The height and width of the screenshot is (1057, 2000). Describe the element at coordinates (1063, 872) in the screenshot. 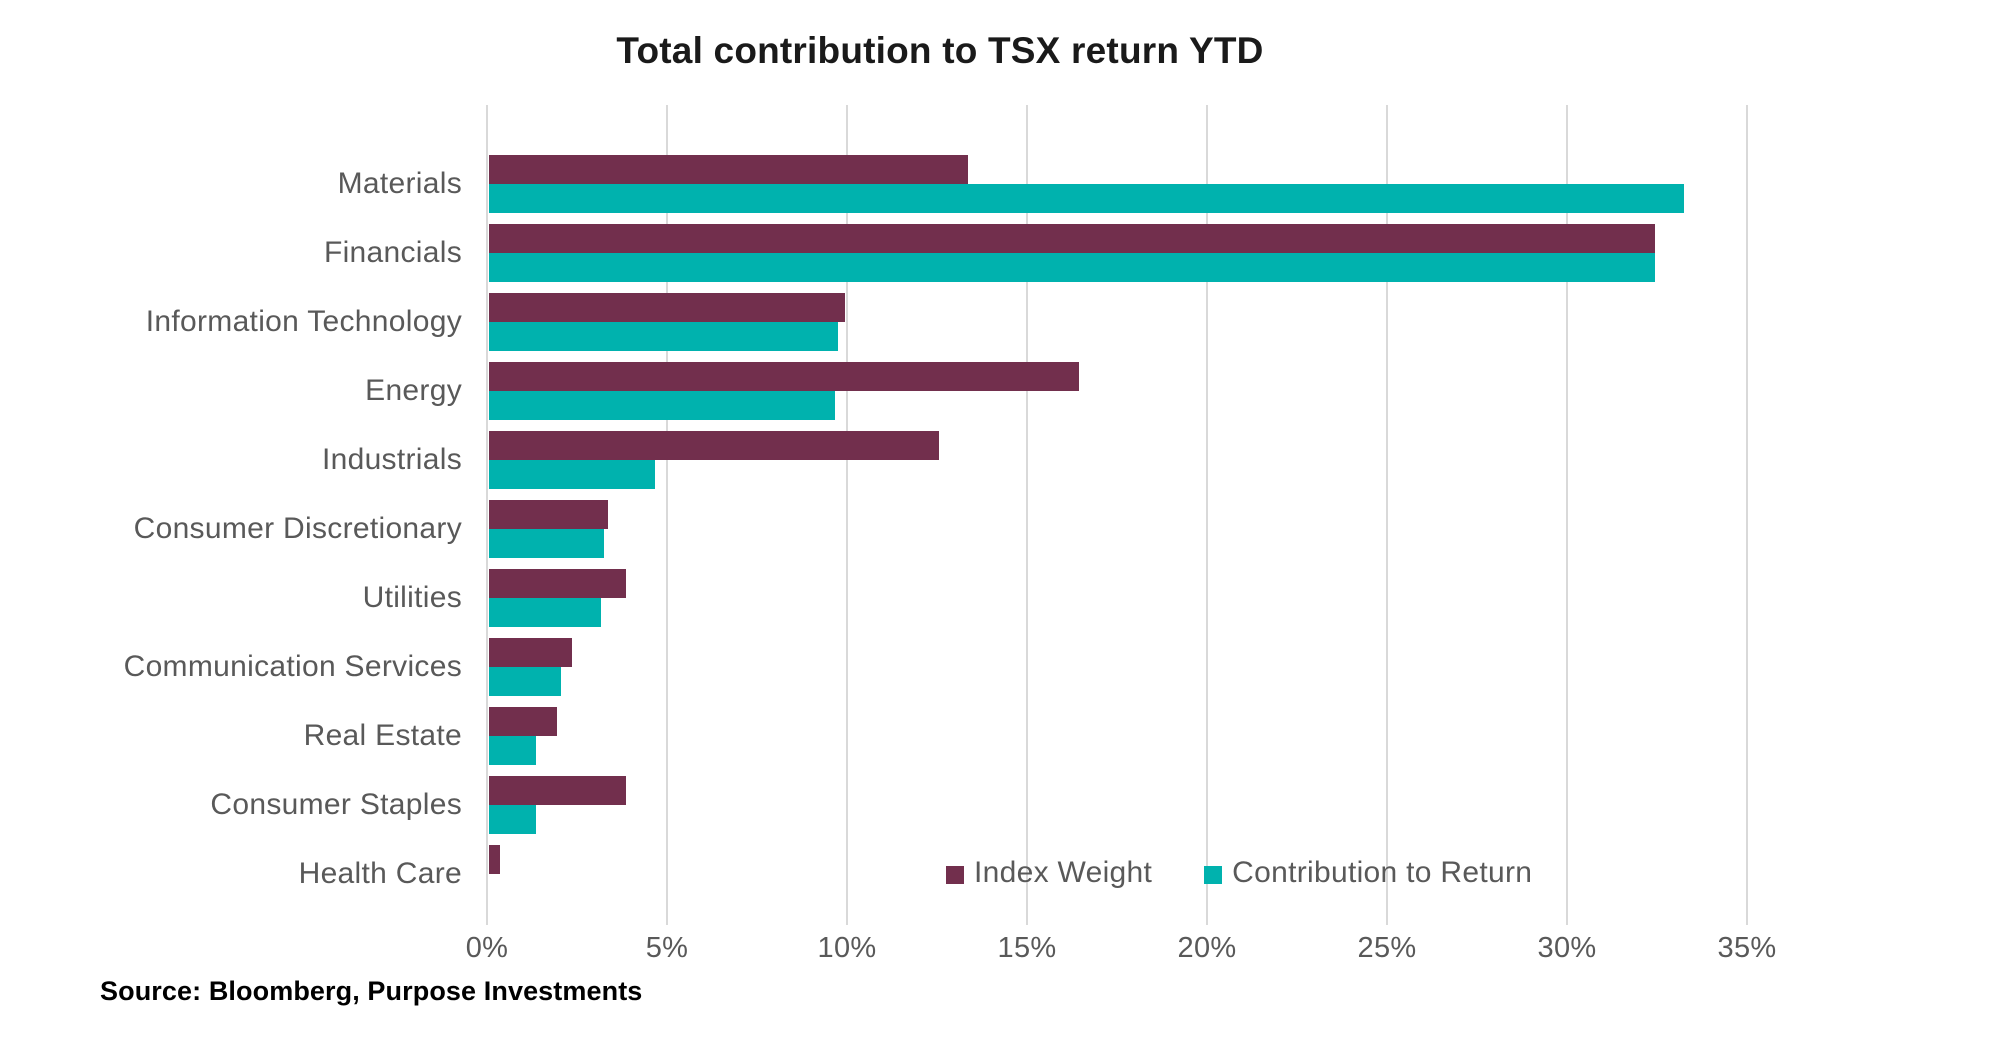

I see `legend-label-index-weight: Index Weight` at that location.